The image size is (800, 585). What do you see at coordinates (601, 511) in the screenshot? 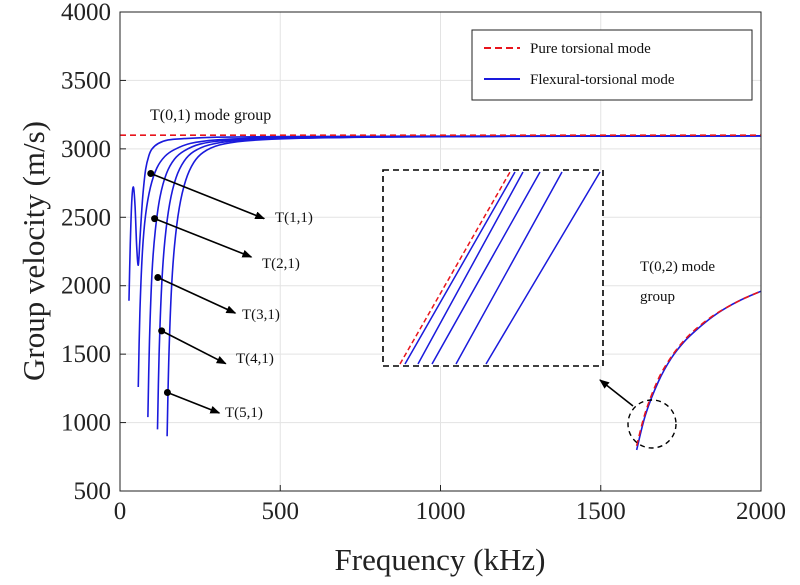
I see `x-tick-label: 1500` at bounding box center [601, 511].